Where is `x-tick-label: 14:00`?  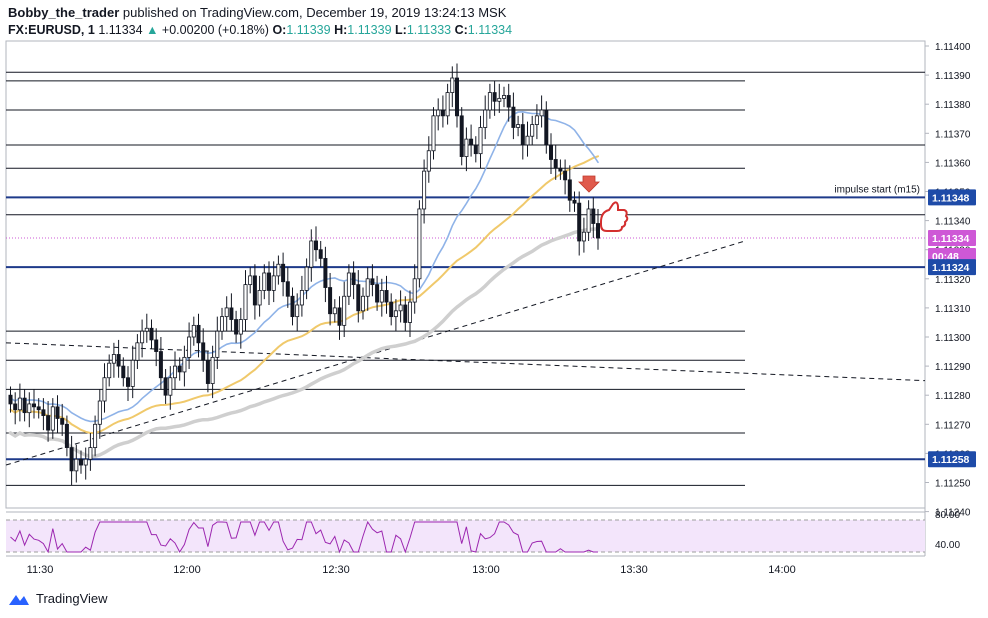 x-tick-label: 14:00 is located at coordinates (782, 570).